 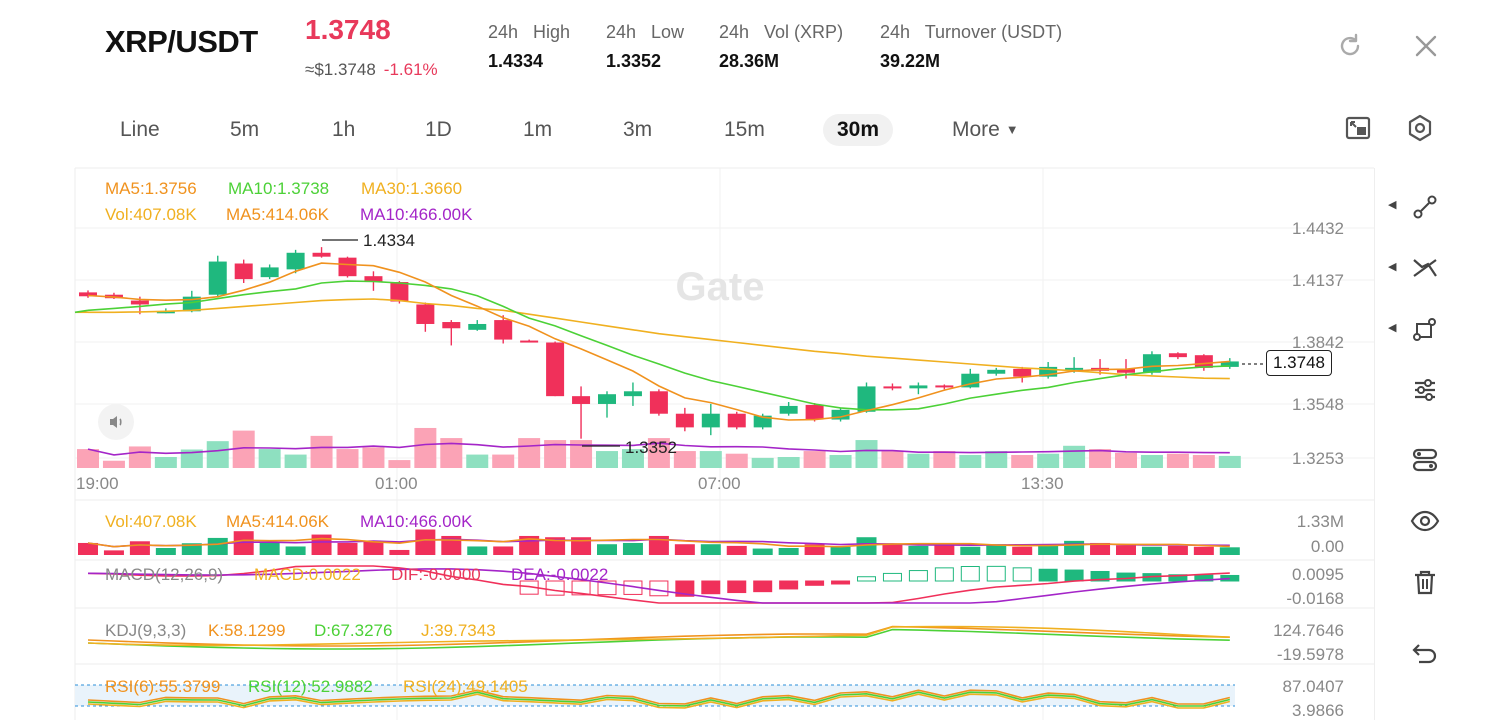 What do you see at coordinates (1327, 546) in the screenshot?
I see `vol-tick: 0.00` at bounding box center [1327, 546].